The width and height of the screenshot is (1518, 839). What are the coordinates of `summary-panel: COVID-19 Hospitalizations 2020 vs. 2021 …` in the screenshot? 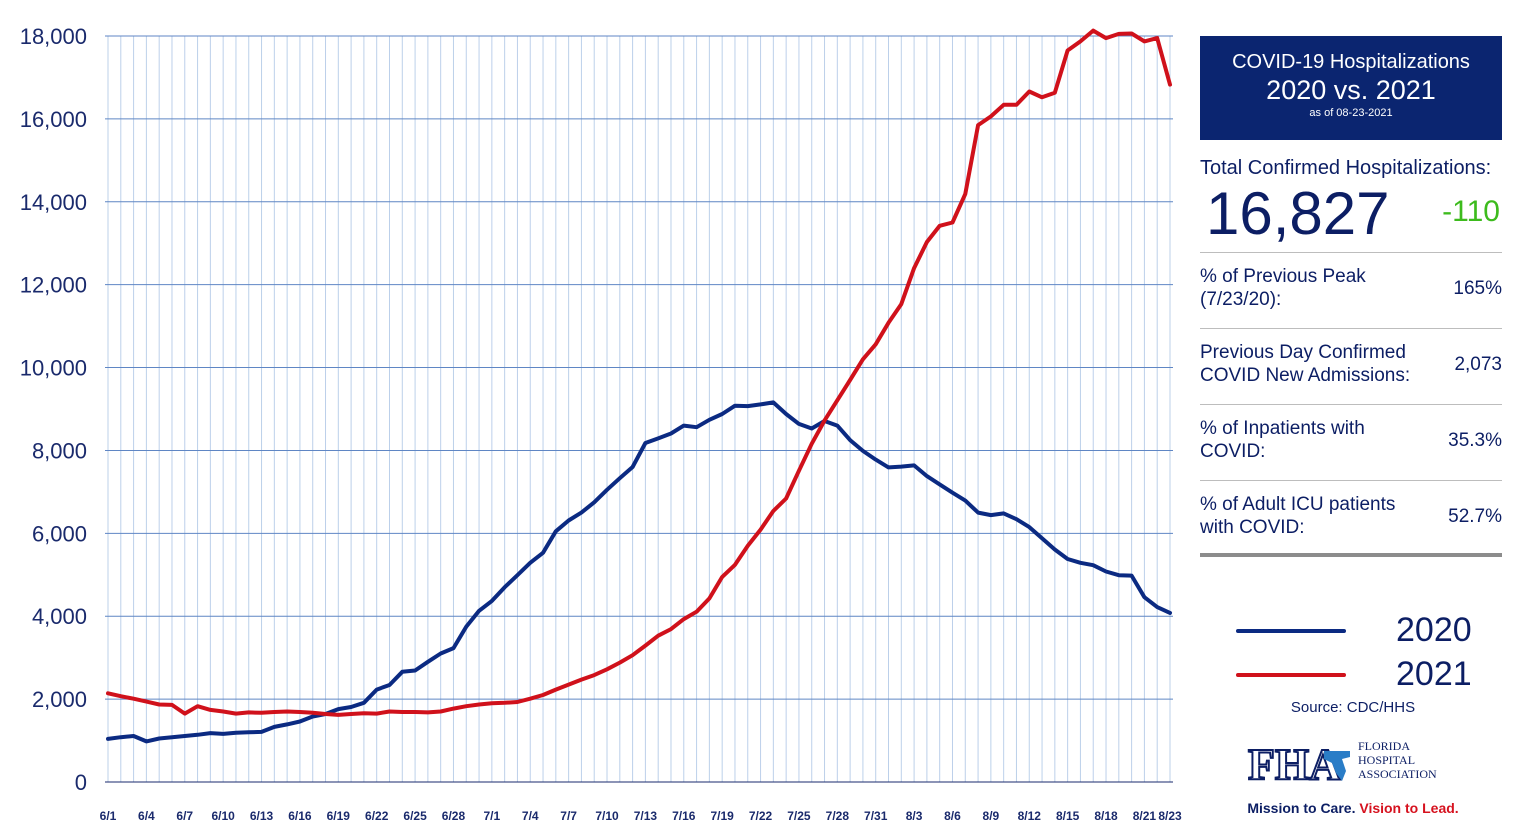 It's located at (1351, 296).